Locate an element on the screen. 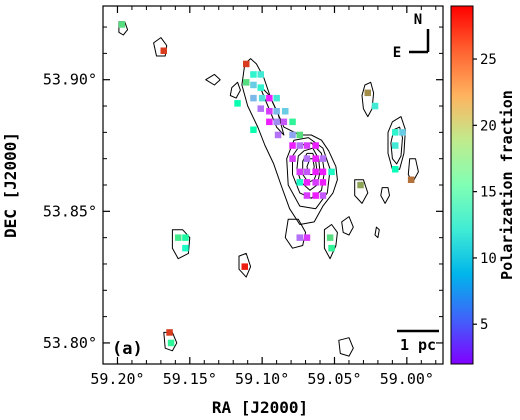 This screenshot has width=520, height=420. contour-blob-left-mid is located at coordinates (213, 79).